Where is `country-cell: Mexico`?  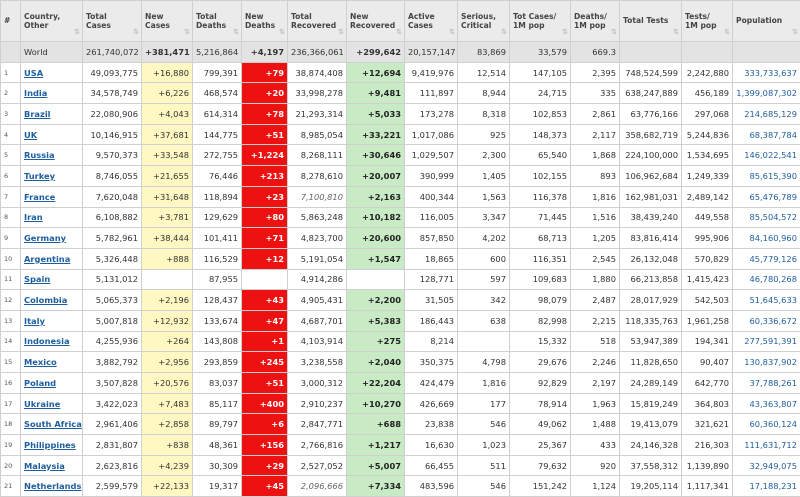 country-cell: Mexico is located at coordinates (52, 362).